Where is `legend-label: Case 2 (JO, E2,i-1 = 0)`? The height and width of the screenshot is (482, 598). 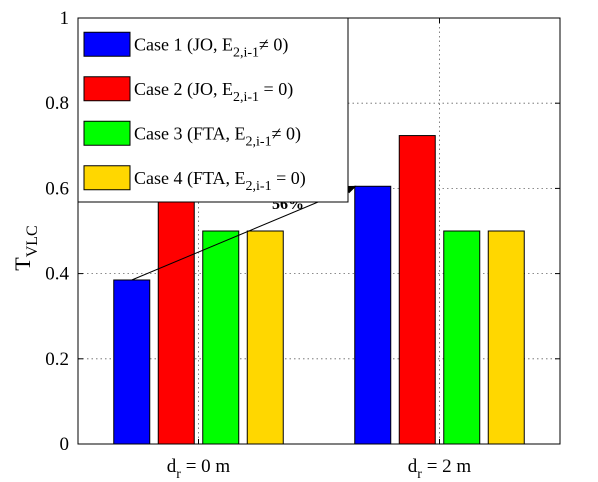 legend-label: Case 2 (JO, E2,i-1 = 0) is located at coordinates (213, 92).